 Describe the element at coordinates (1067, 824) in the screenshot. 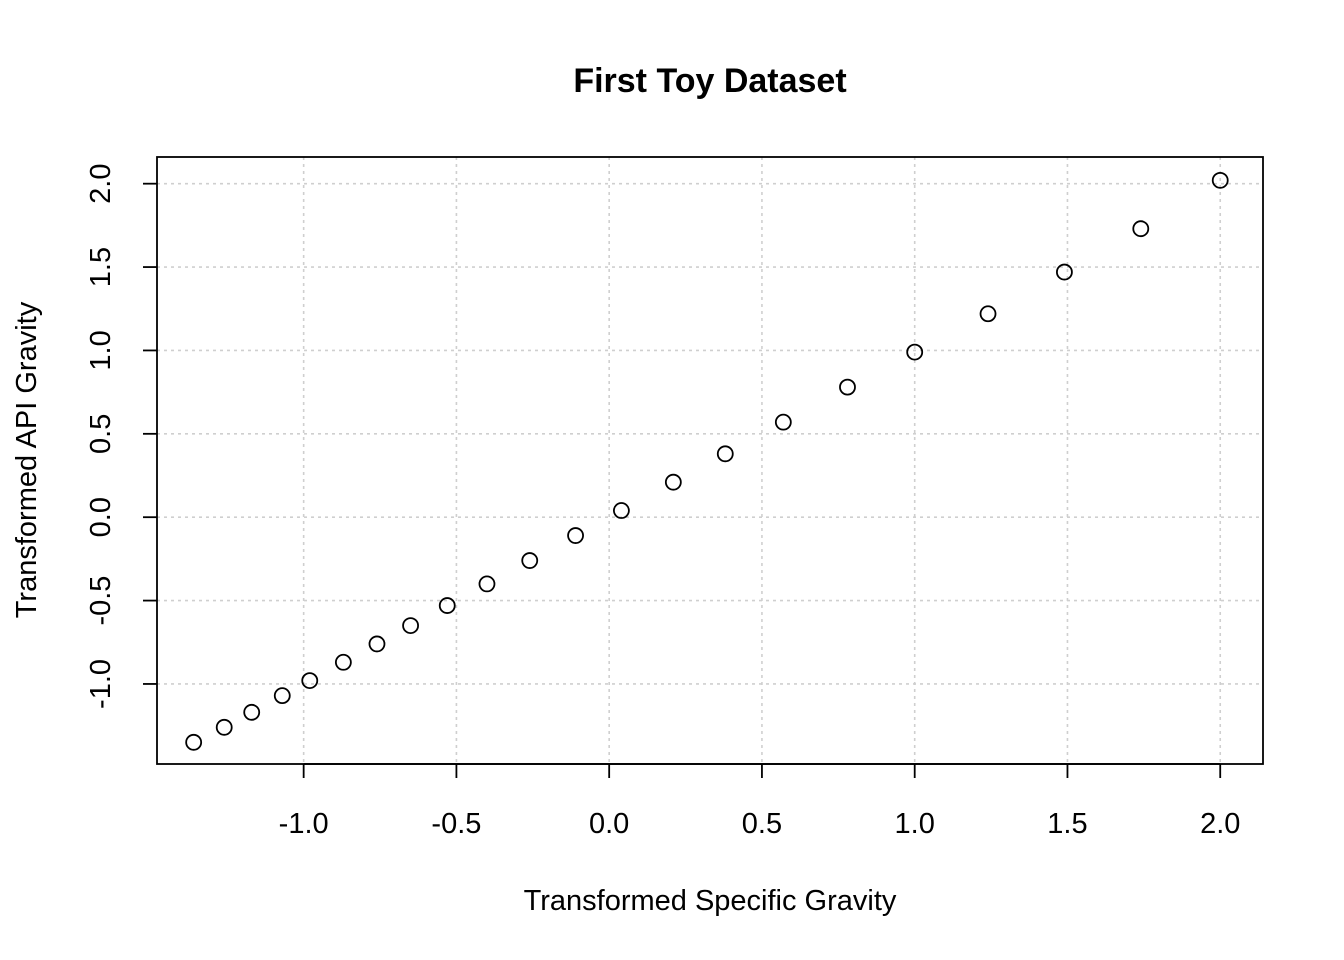

I see `x-tick-label-5: 1.5` at that location.